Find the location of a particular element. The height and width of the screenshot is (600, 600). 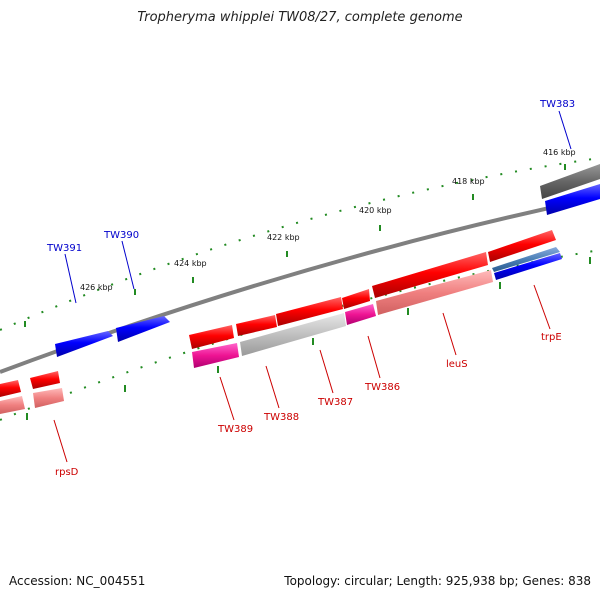

scale-label-420: 420 kbp is located at coordinates (375, 210).